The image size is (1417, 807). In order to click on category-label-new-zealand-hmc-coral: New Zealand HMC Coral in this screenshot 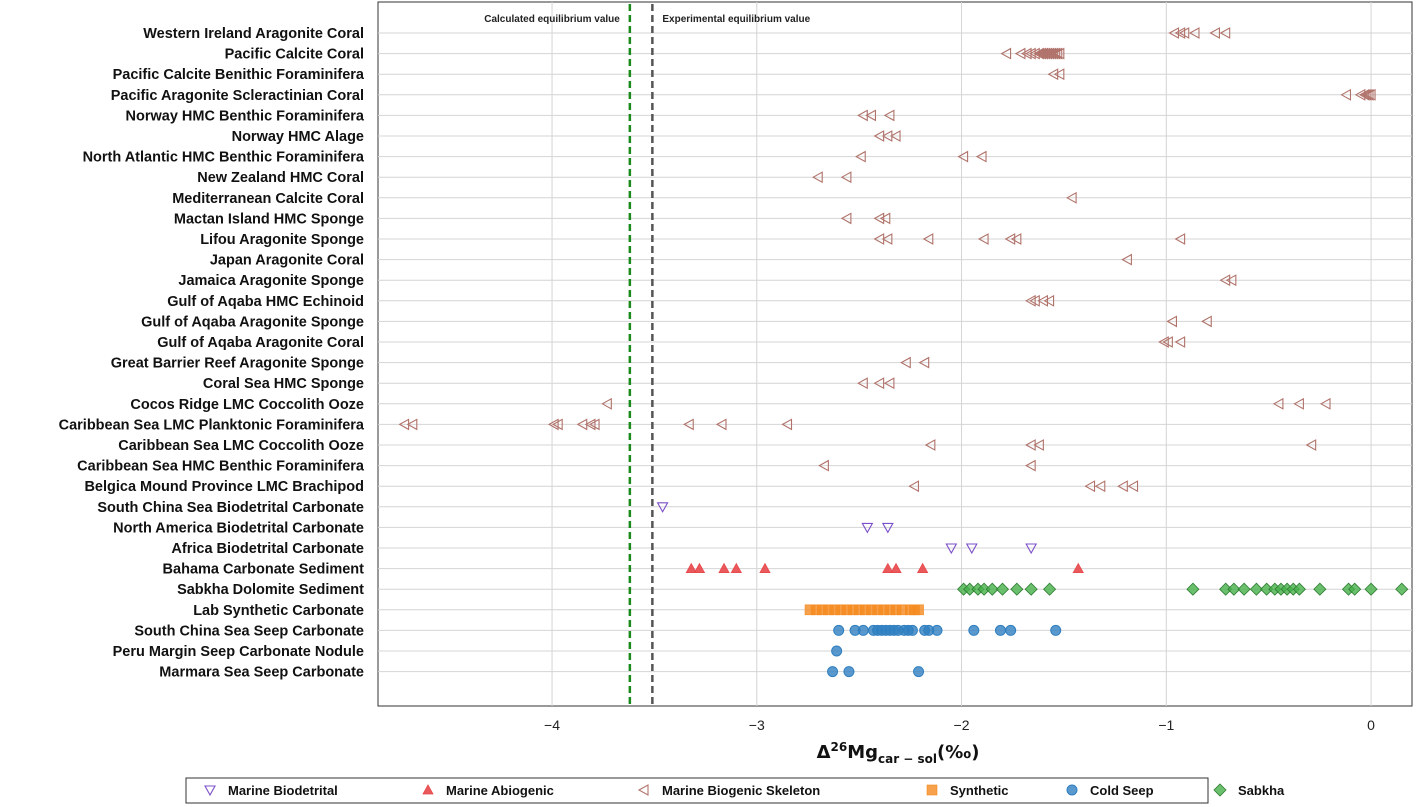, I will do `click(280, 178)`.